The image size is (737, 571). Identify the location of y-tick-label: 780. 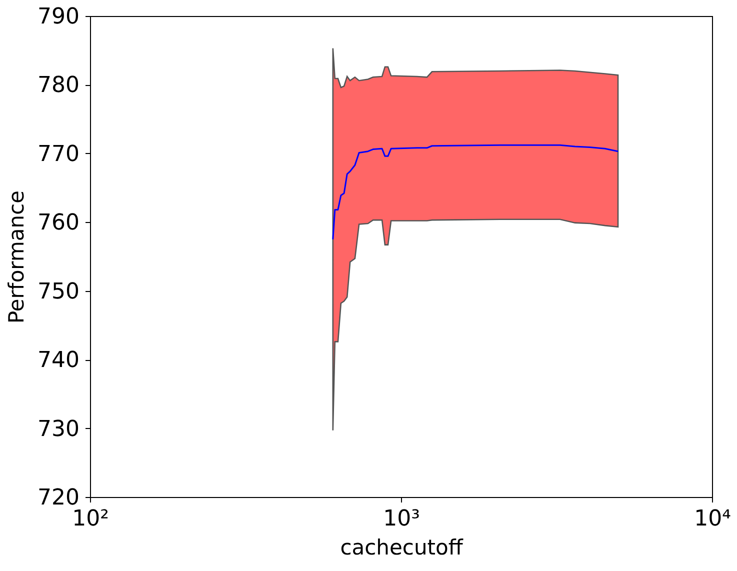
(59, 85).